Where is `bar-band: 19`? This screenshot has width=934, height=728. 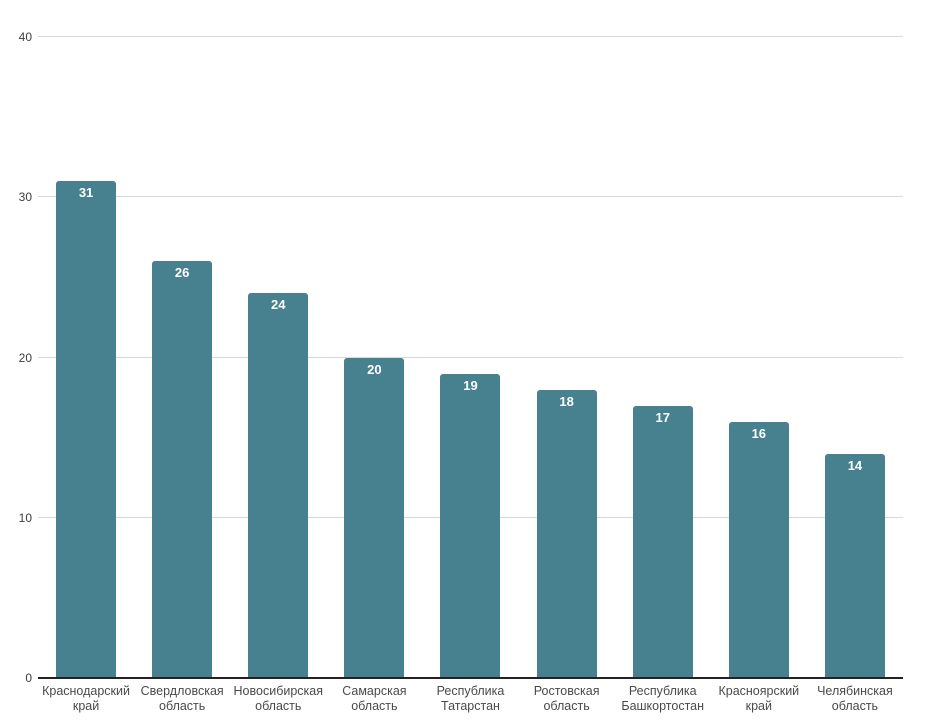
bar-band: 19 is located at coordinates (470, 357).